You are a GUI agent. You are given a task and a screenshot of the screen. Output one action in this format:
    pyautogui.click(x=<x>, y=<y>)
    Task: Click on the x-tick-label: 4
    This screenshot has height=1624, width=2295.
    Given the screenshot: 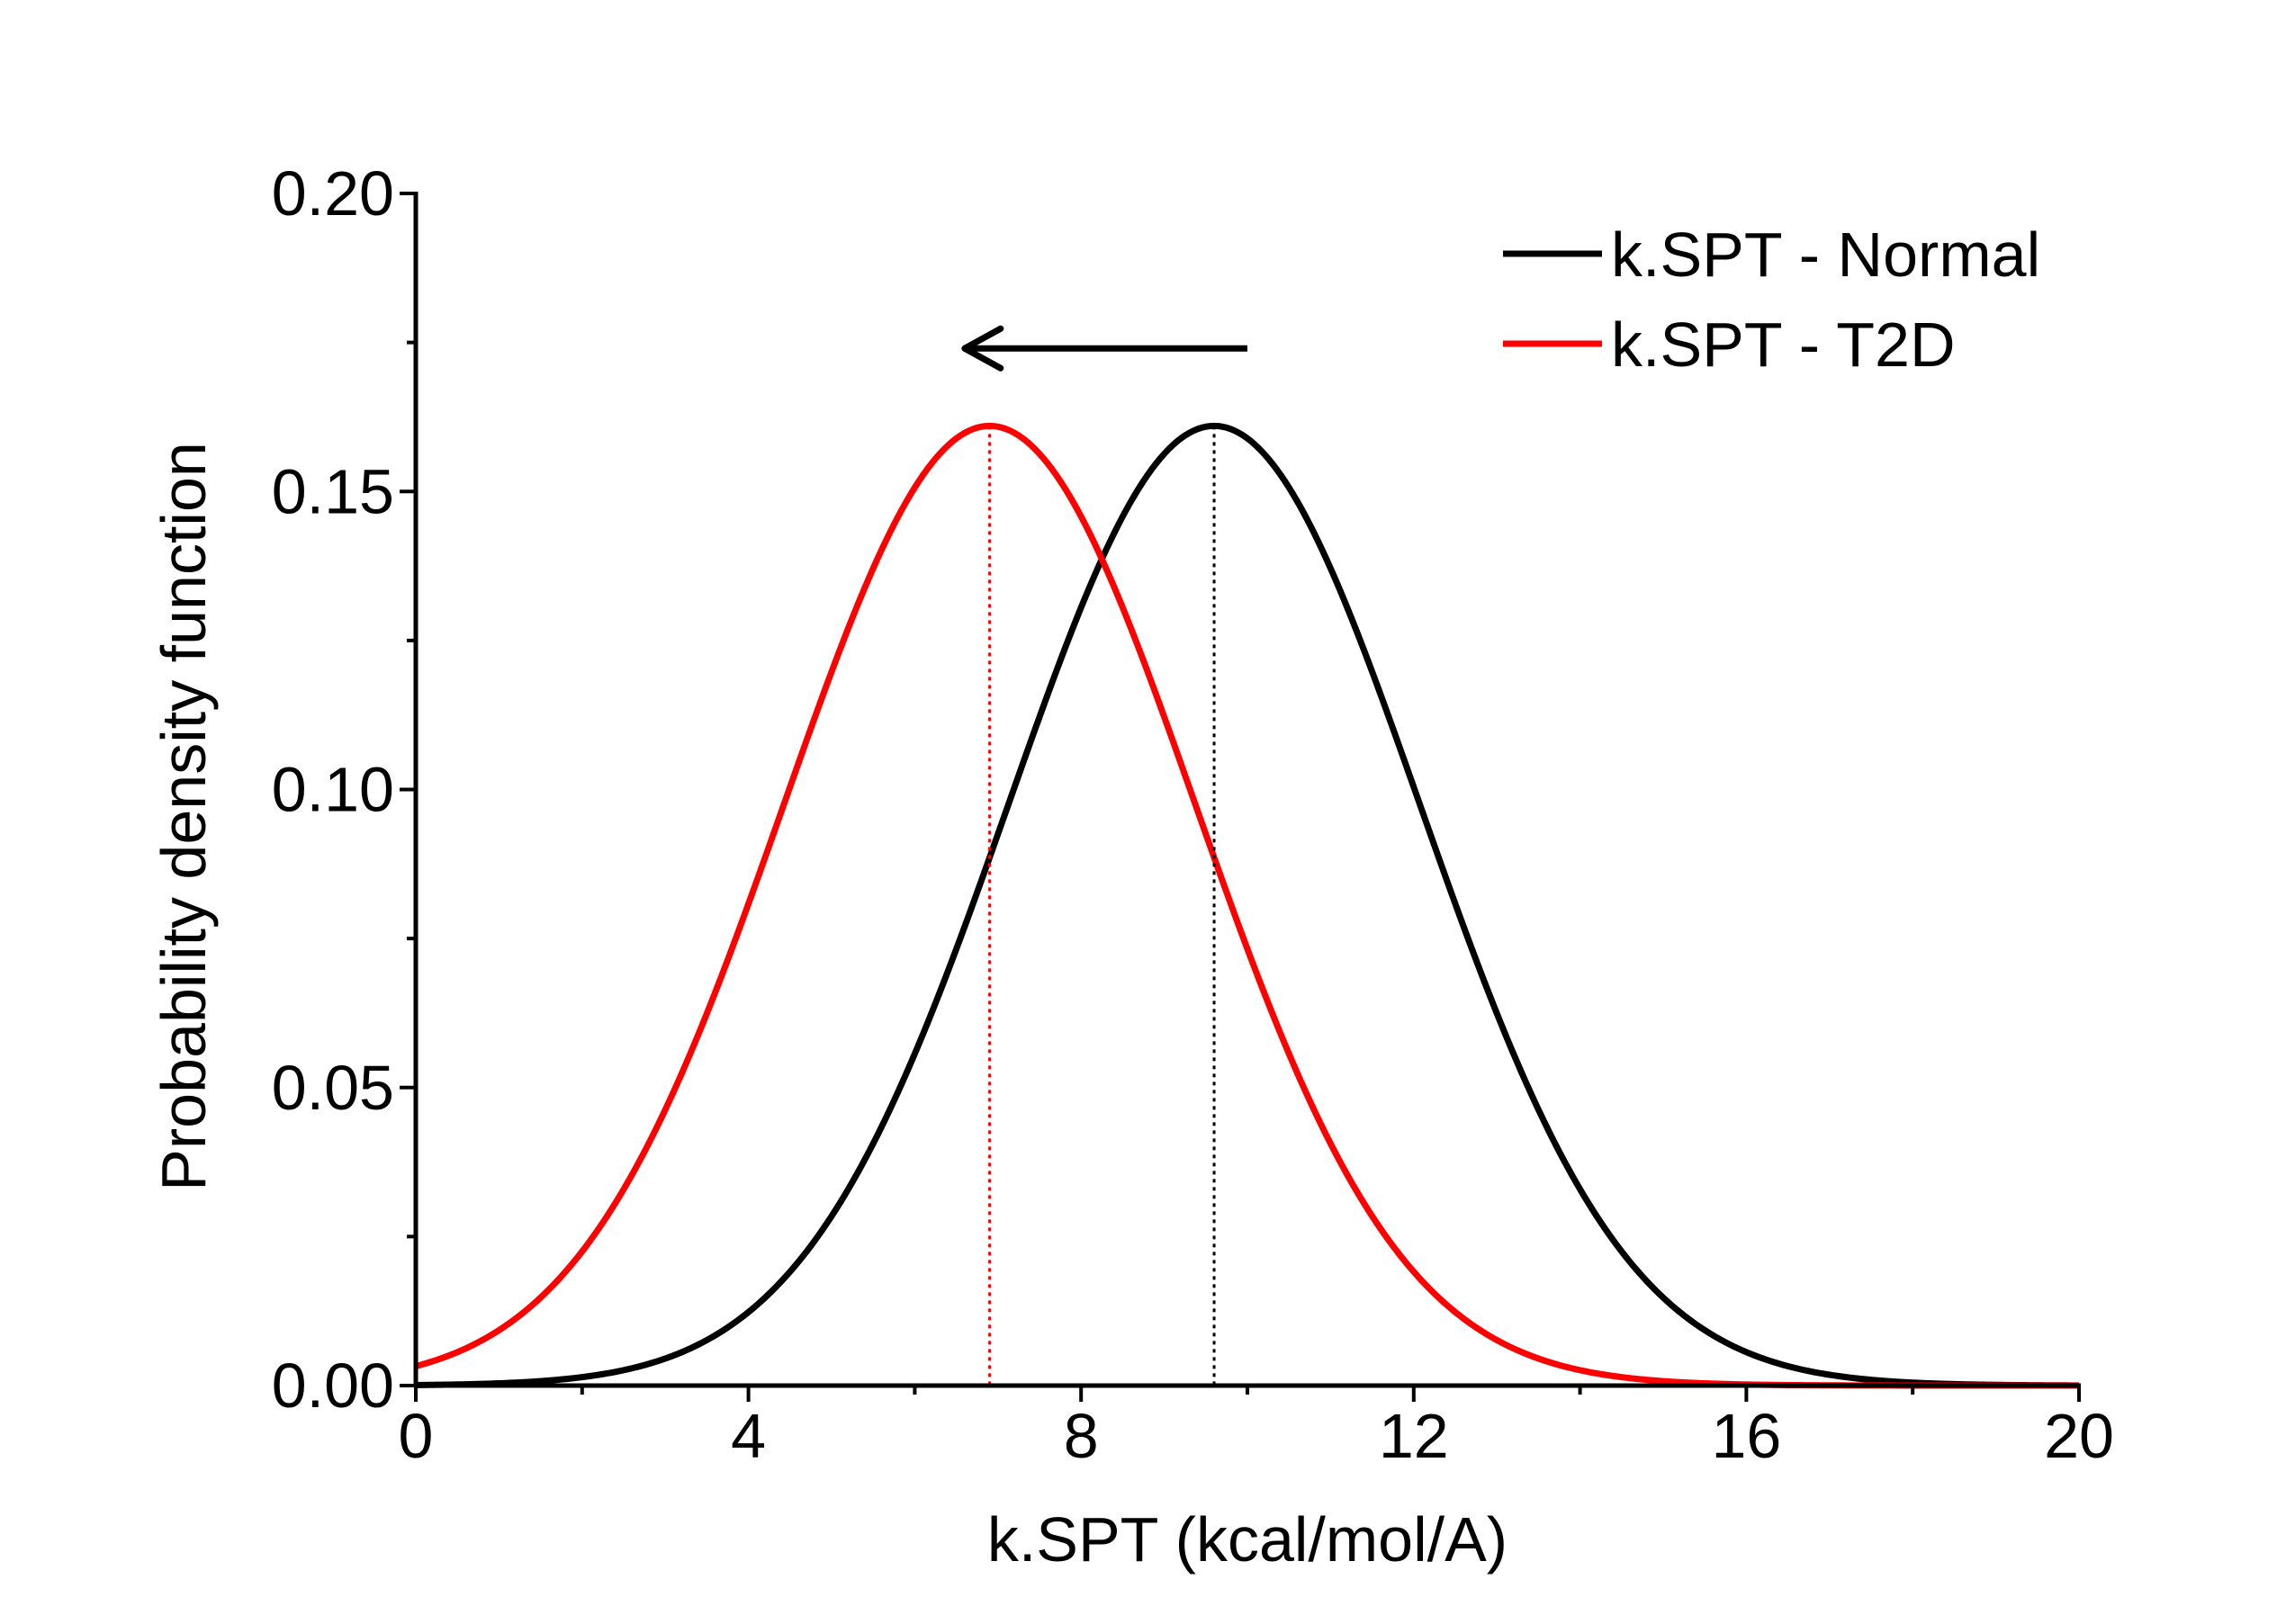 What is the action you would take?
    pyautogui.click(x=749, y=1436)
    